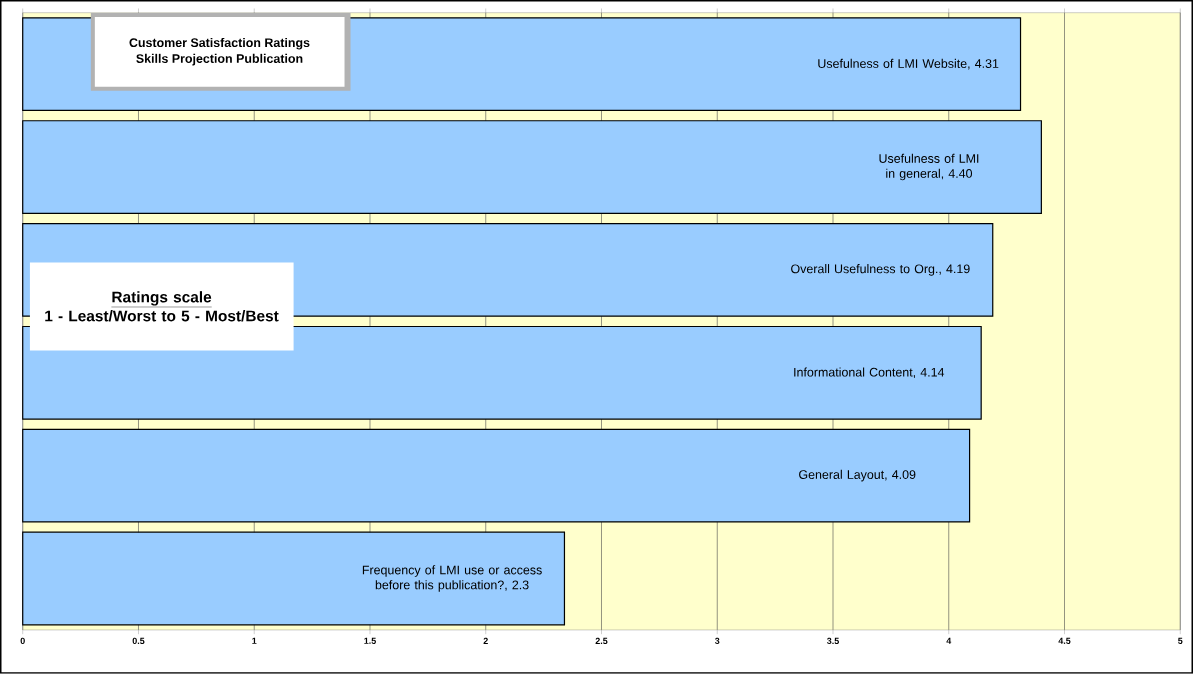 Image resolution: width=1193 pixels, height=674 pixels. What do you see at coordinates (452, 578) in the screenshot?
I see `data-label: Frequency of LMI use or access before this publication?, 2.3` at bounding box center [452, 578].